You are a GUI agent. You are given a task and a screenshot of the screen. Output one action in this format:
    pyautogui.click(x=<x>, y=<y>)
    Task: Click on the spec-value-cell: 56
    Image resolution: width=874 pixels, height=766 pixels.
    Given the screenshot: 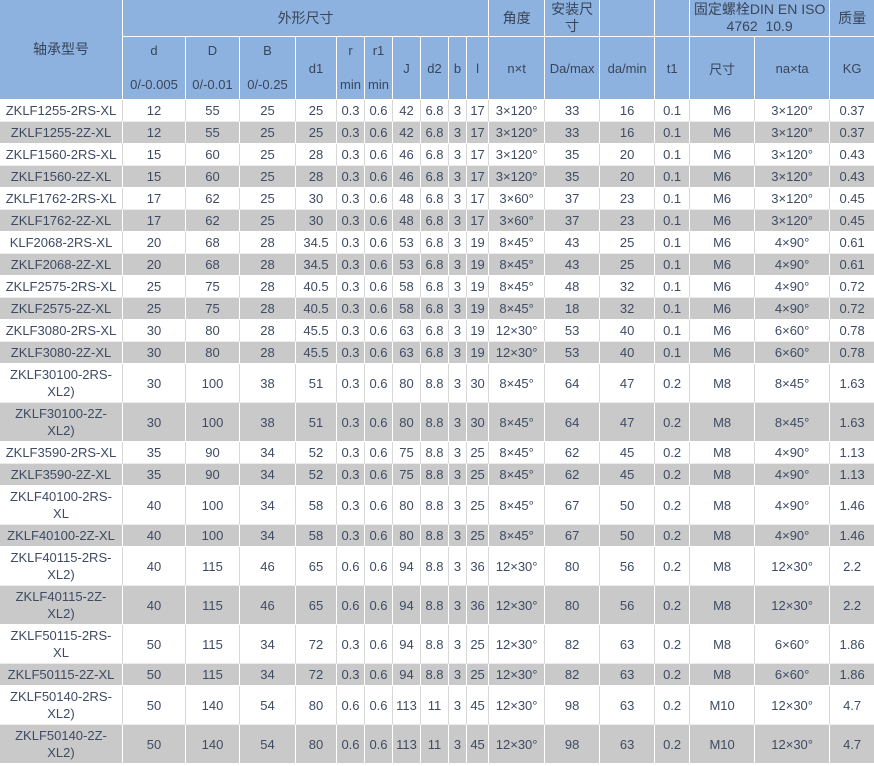 What is the action you would take?
    pyautogui.click(x=628, y=566)
    